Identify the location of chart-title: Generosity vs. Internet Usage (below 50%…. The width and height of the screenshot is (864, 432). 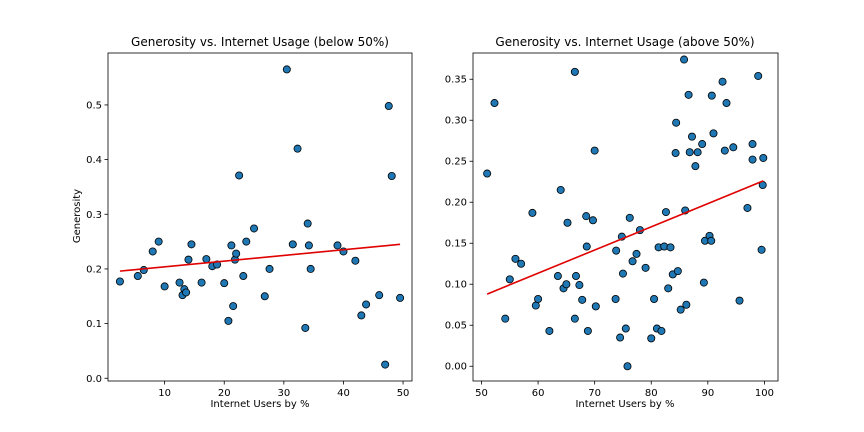
(260, 42).